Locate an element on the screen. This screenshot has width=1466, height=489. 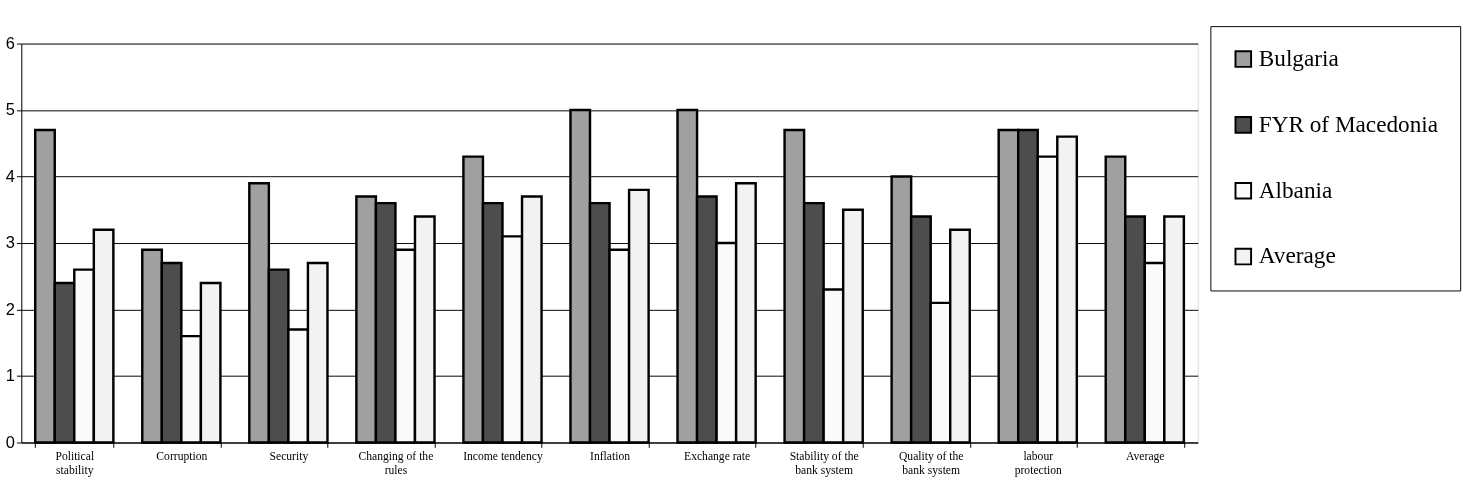
legend-label: Average is located at coordinates (1297, 255).